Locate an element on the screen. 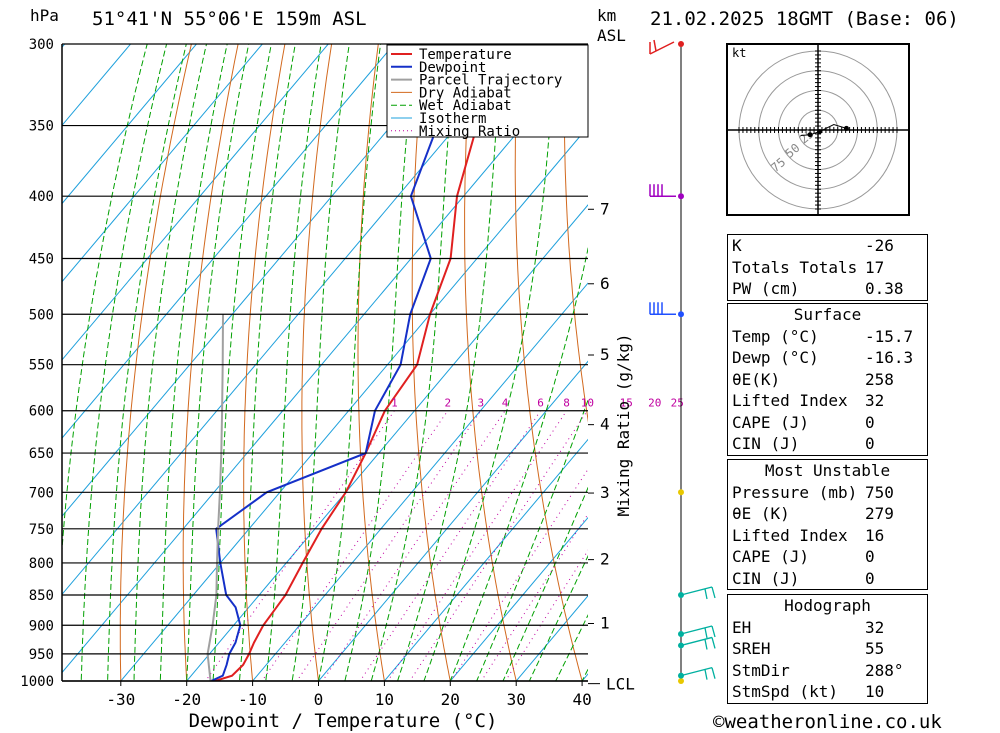 This screenshot has width=1000, height=733. hodo-row: SREH 55 is located at coordinates (827, 649).